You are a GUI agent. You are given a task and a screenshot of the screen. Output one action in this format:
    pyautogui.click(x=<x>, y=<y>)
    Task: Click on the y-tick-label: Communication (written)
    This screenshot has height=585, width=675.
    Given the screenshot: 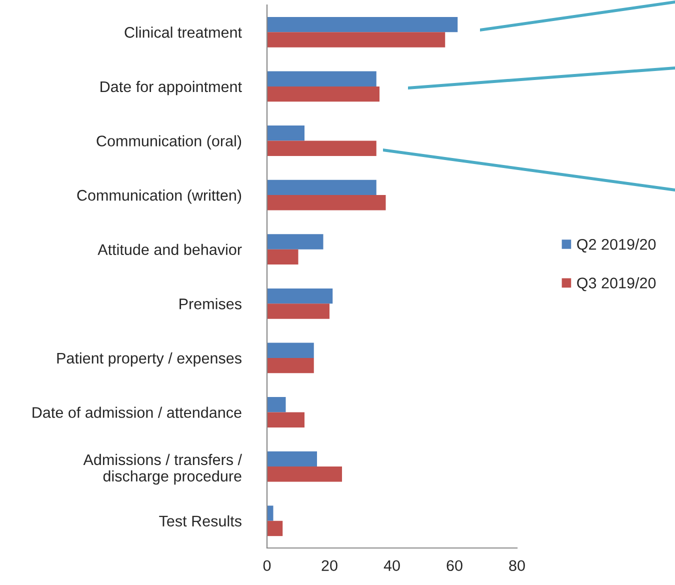 What is the action you would take?
    pyautogui.click(x=159, y=197)
    